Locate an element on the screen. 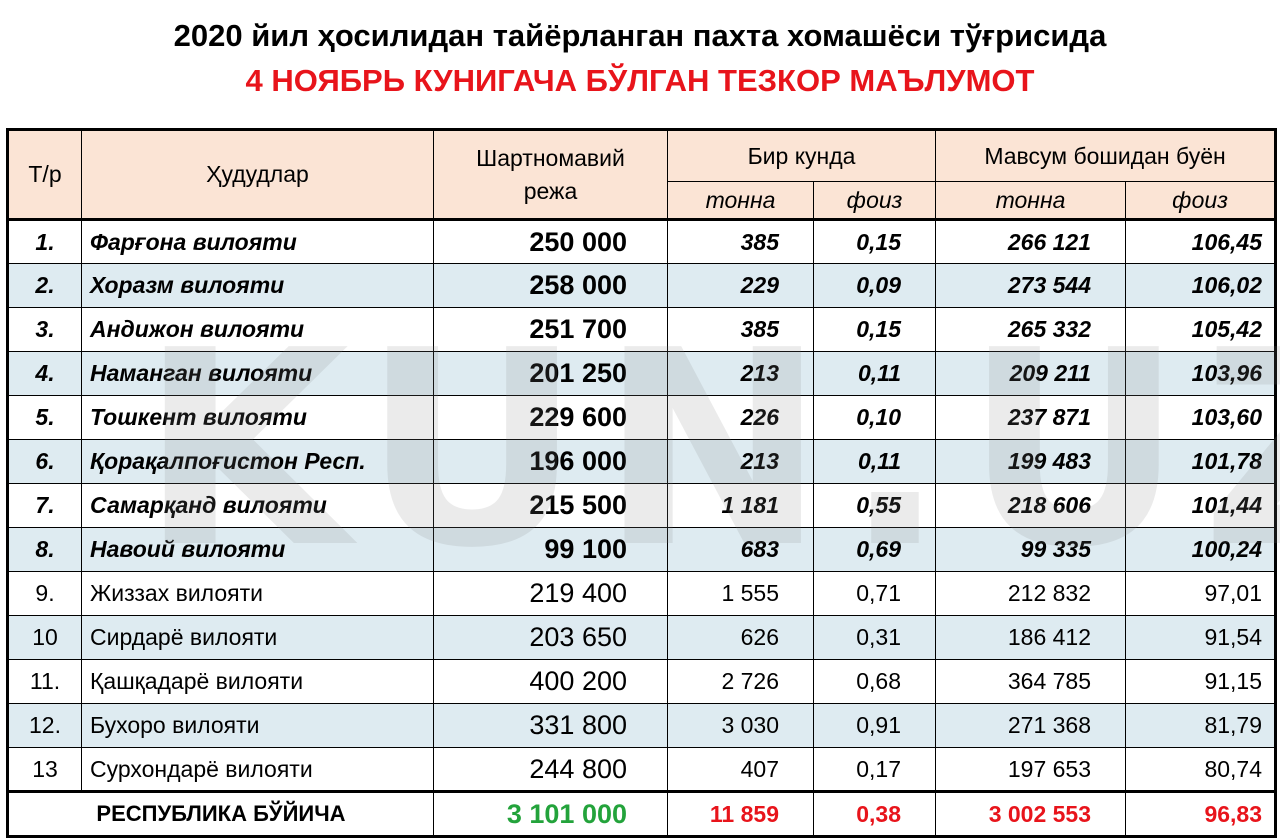 The height and width of the screenshot is (839, 1280). header-plan-line1: Шартномавий is located at coordinates (550, 157).